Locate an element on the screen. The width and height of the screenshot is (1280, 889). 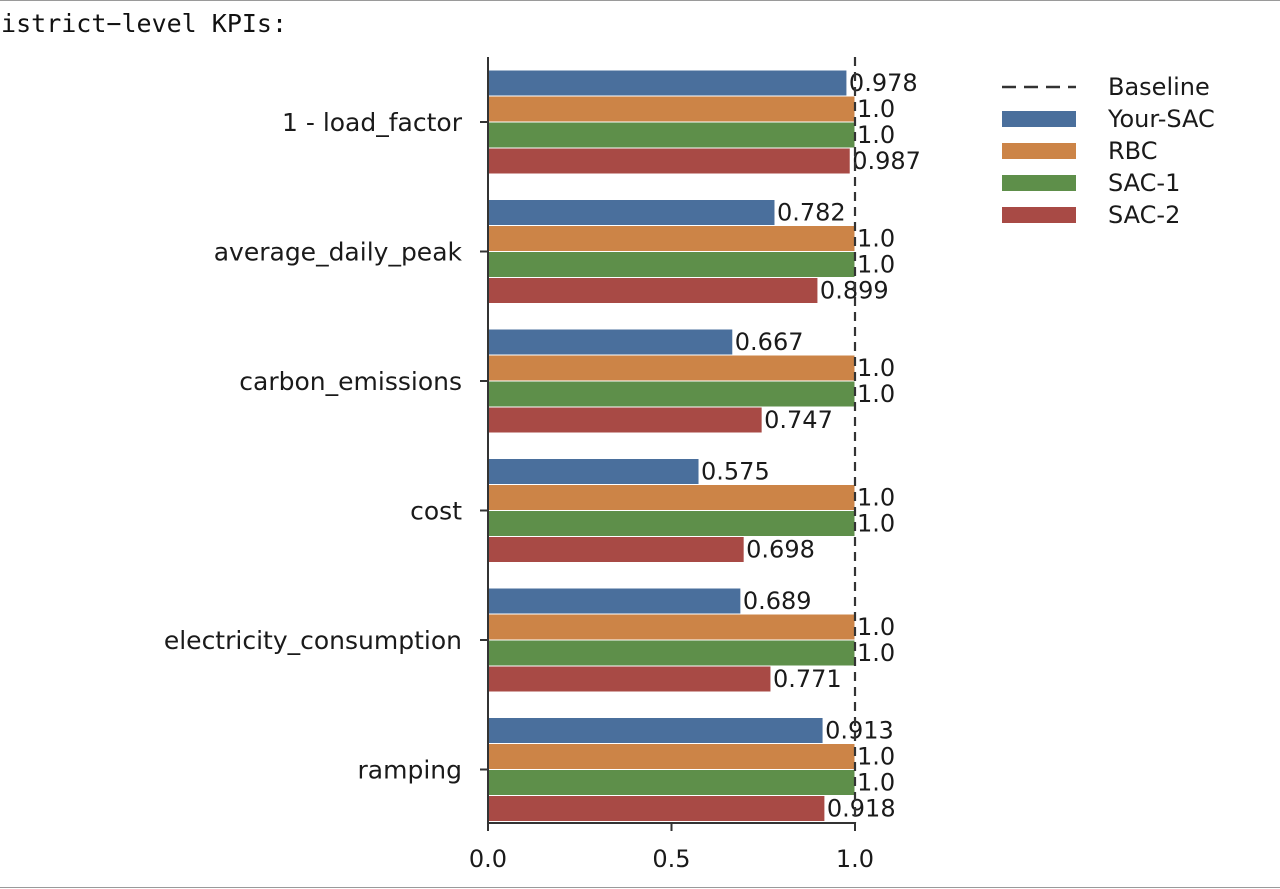
category-label: ramping is located at coordinates (410, 770).